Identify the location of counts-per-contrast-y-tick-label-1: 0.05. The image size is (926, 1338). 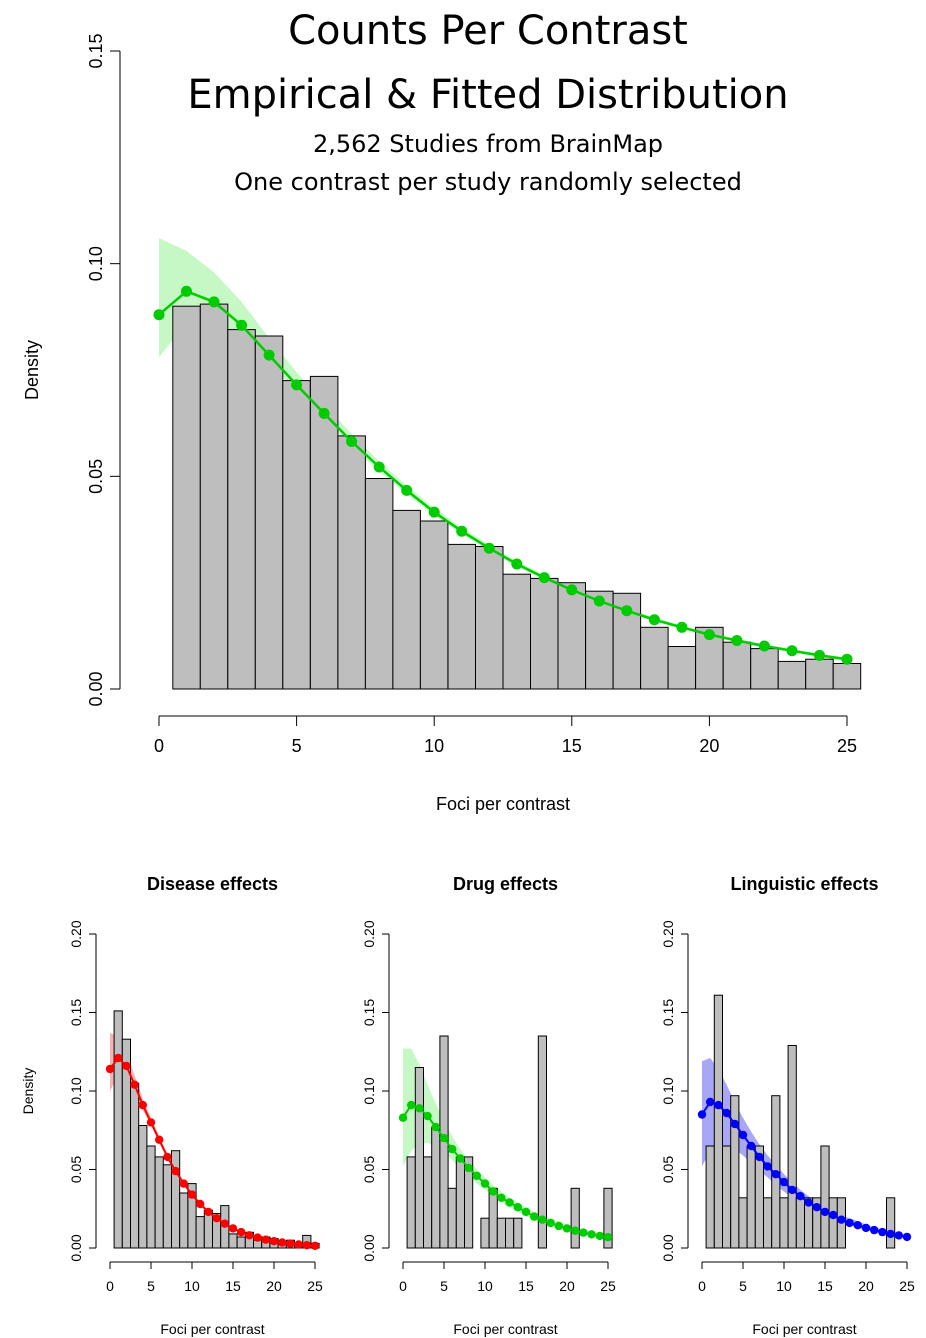
(96, 476).